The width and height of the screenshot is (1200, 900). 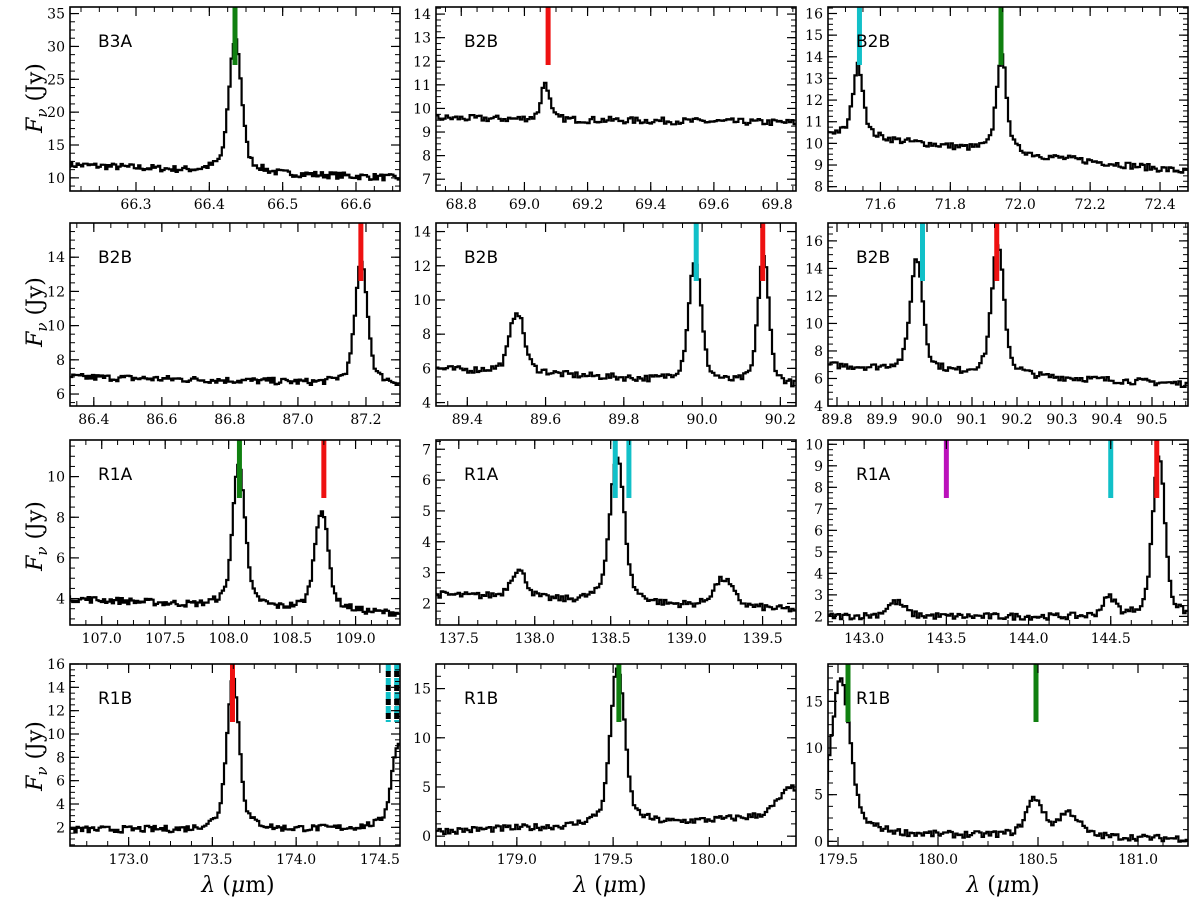 I want to click on x-tick-label: 107.0, so click(x=102, y=639).